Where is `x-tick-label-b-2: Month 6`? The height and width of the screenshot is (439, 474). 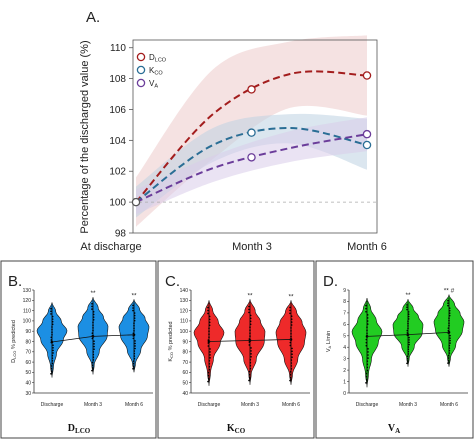 x-tick-label-b-2: Month 6 is located at coordinates (134, 405).